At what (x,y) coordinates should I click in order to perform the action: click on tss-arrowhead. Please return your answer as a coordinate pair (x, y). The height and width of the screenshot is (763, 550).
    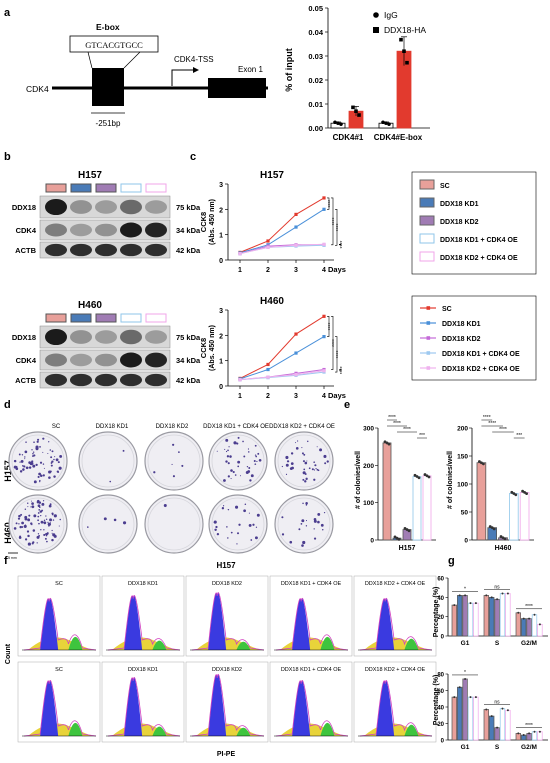
    Looking at the image, I should click on (196, 70).